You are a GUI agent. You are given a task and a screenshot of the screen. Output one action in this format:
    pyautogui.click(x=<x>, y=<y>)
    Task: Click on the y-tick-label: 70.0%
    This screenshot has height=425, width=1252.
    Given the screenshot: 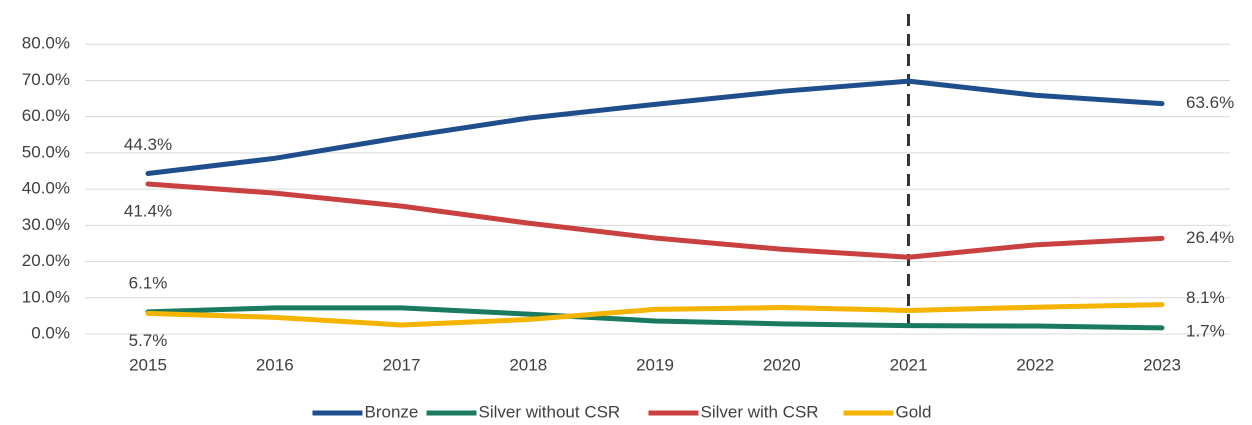 What is the action you would take?
    pyautogui.click(x=46, y=79)
    